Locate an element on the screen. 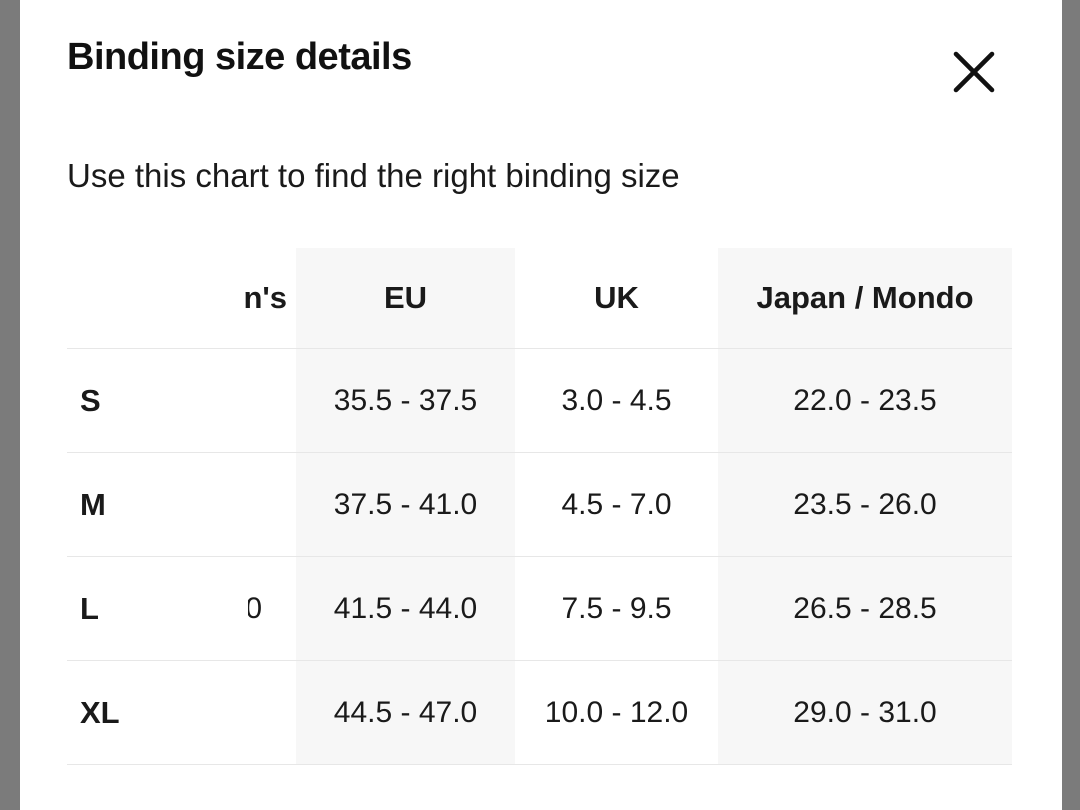 This screenshot has width=1080, height=810. header-uk: UK is located at coordinates (616, 298).